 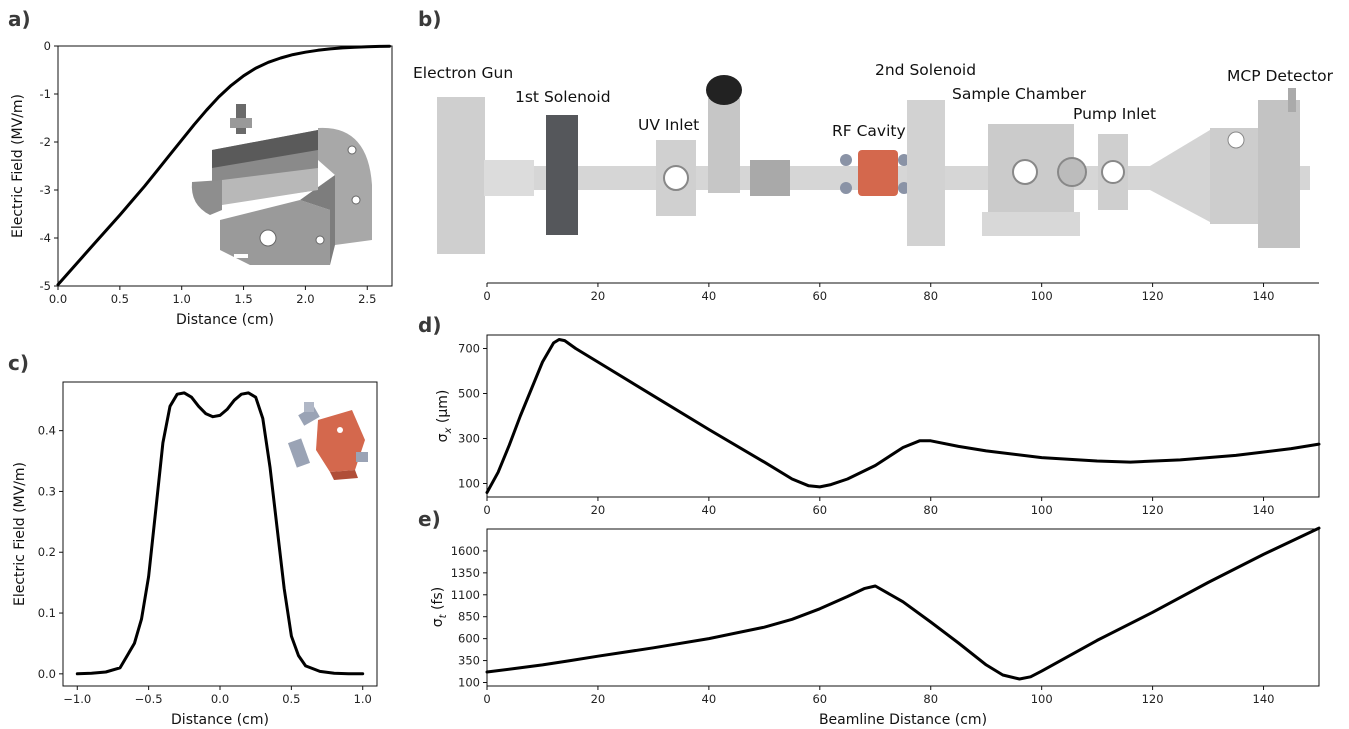 I want to click on panel-label-b: b), so click(x=429, y=19).